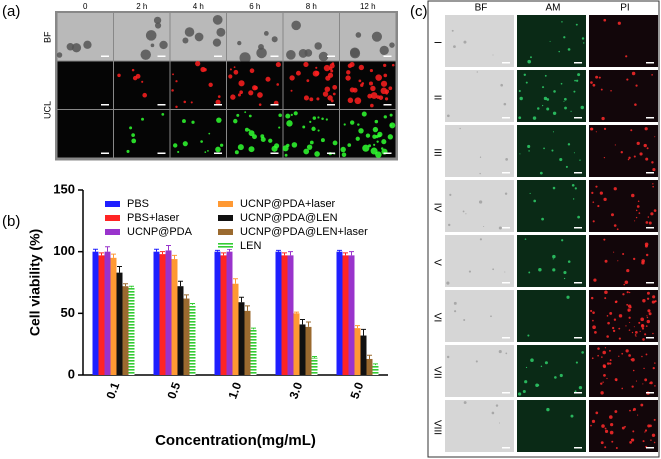 The height and width of the screenshot is (459, 661). What do you see at coordinates (47, 110) in the screenshot?
I see `row-label: UCL` at bounding box center [47, 110].